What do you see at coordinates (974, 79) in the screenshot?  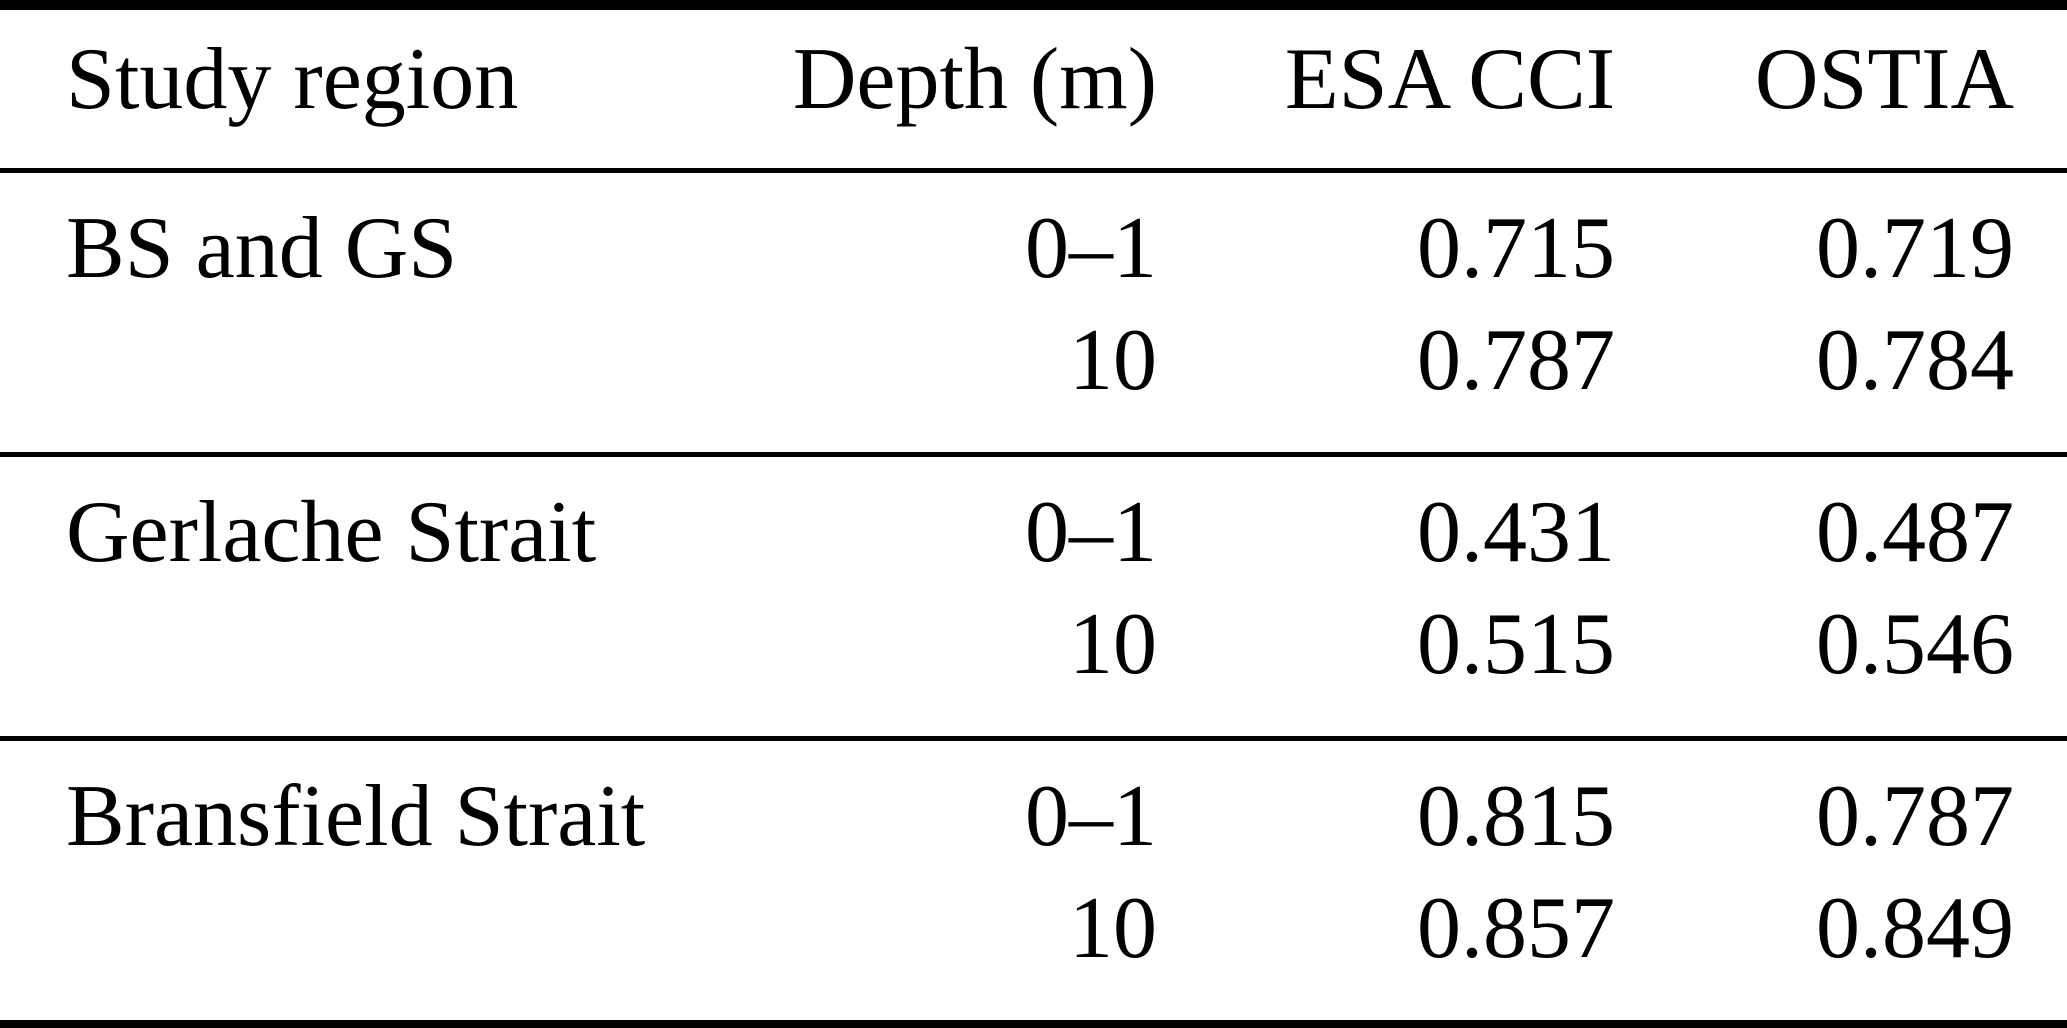 I see `col-header-depth: Depth (m)` at bounding box center [974, 79].